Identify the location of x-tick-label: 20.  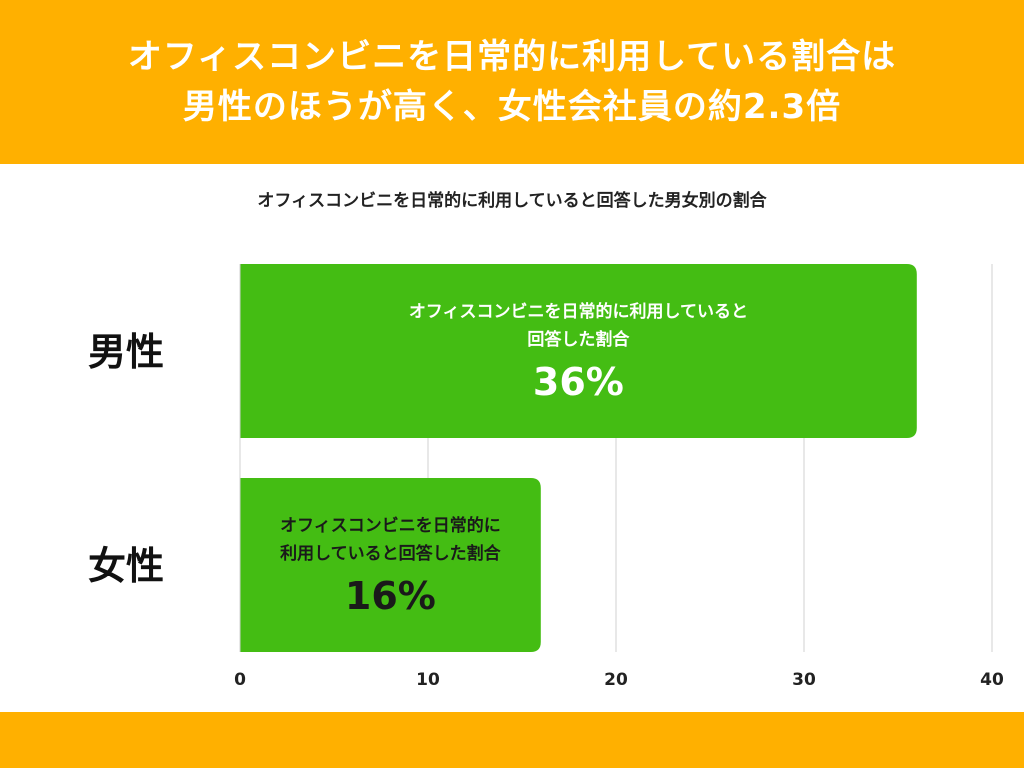
(616, 680).